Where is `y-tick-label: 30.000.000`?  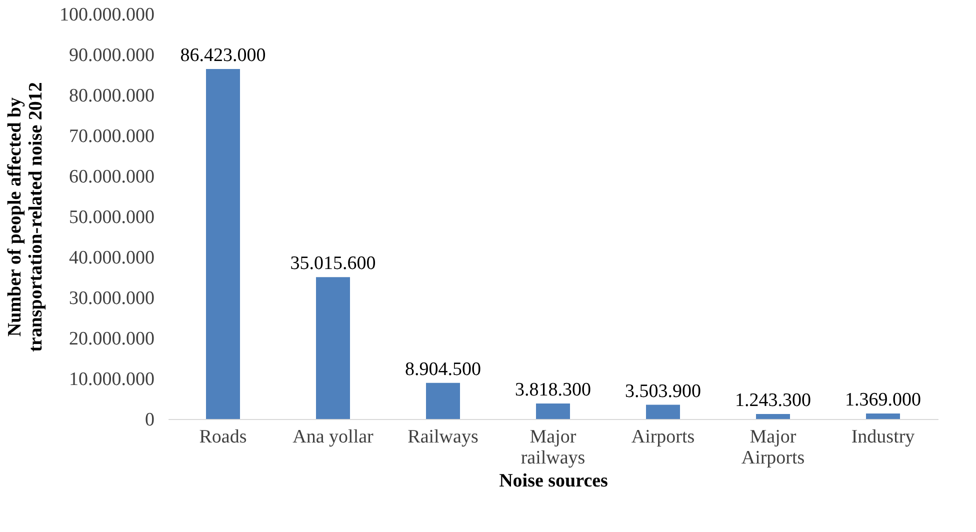
y-tick-label: 30.000.000 is located at coordinates (111, 298).